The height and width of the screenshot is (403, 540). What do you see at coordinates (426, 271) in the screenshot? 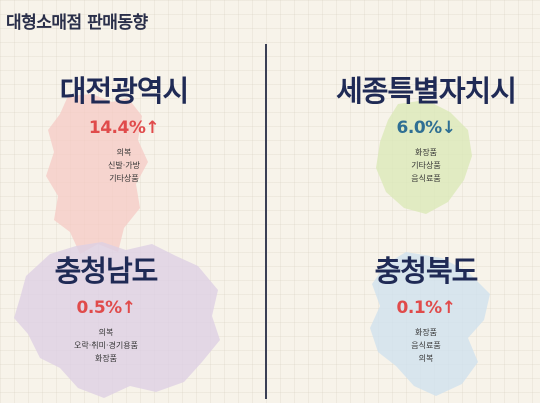
I see `region-name: 충청북도` at bounding box center [426, 271].